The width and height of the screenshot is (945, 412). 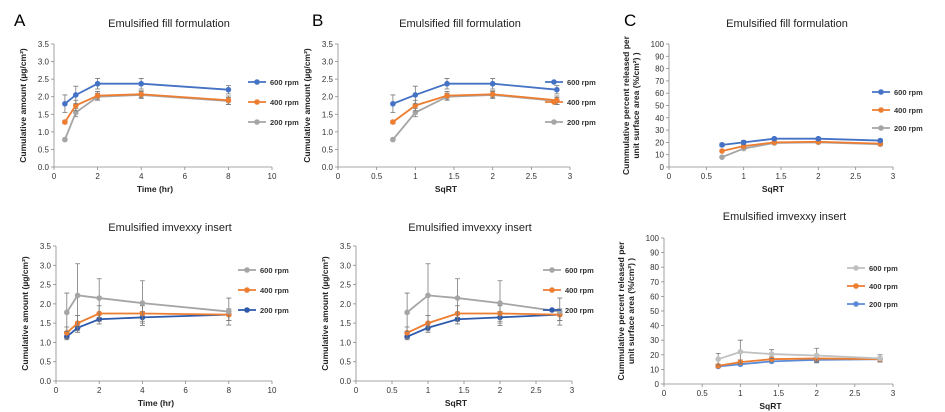 What do you see at coordinates (328, 62) in the screenshot?
I see `y-tick-label: 3.0` at bounding box center [328, 62].